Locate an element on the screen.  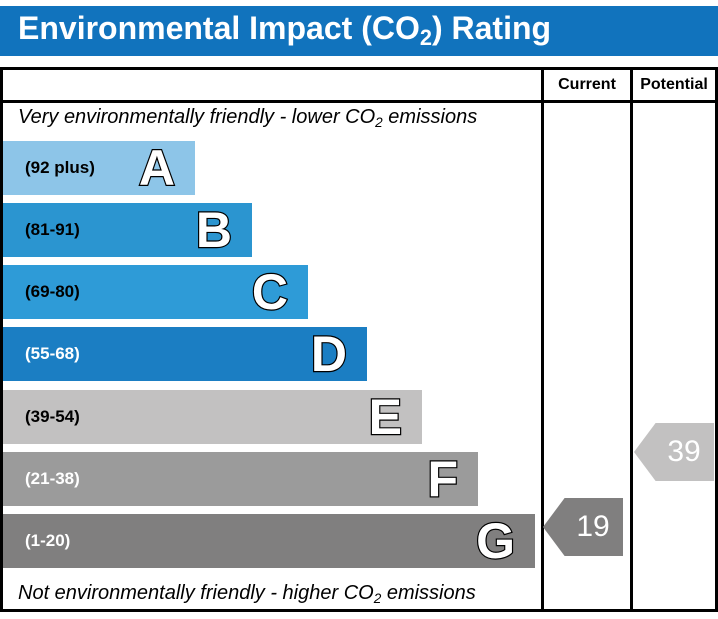
band-range-label: (92 plus) is located at coordinates (60, 167).